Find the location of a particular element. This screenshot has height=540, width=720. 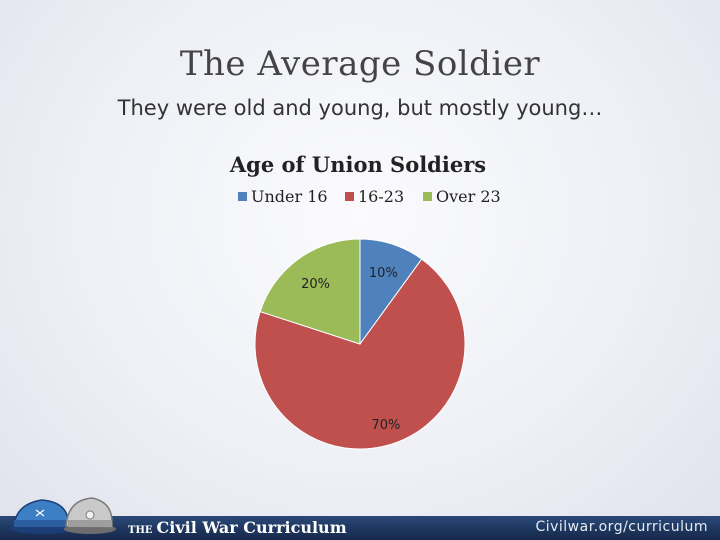

pie-data-label: 20% is located at coordinates (315, 284).